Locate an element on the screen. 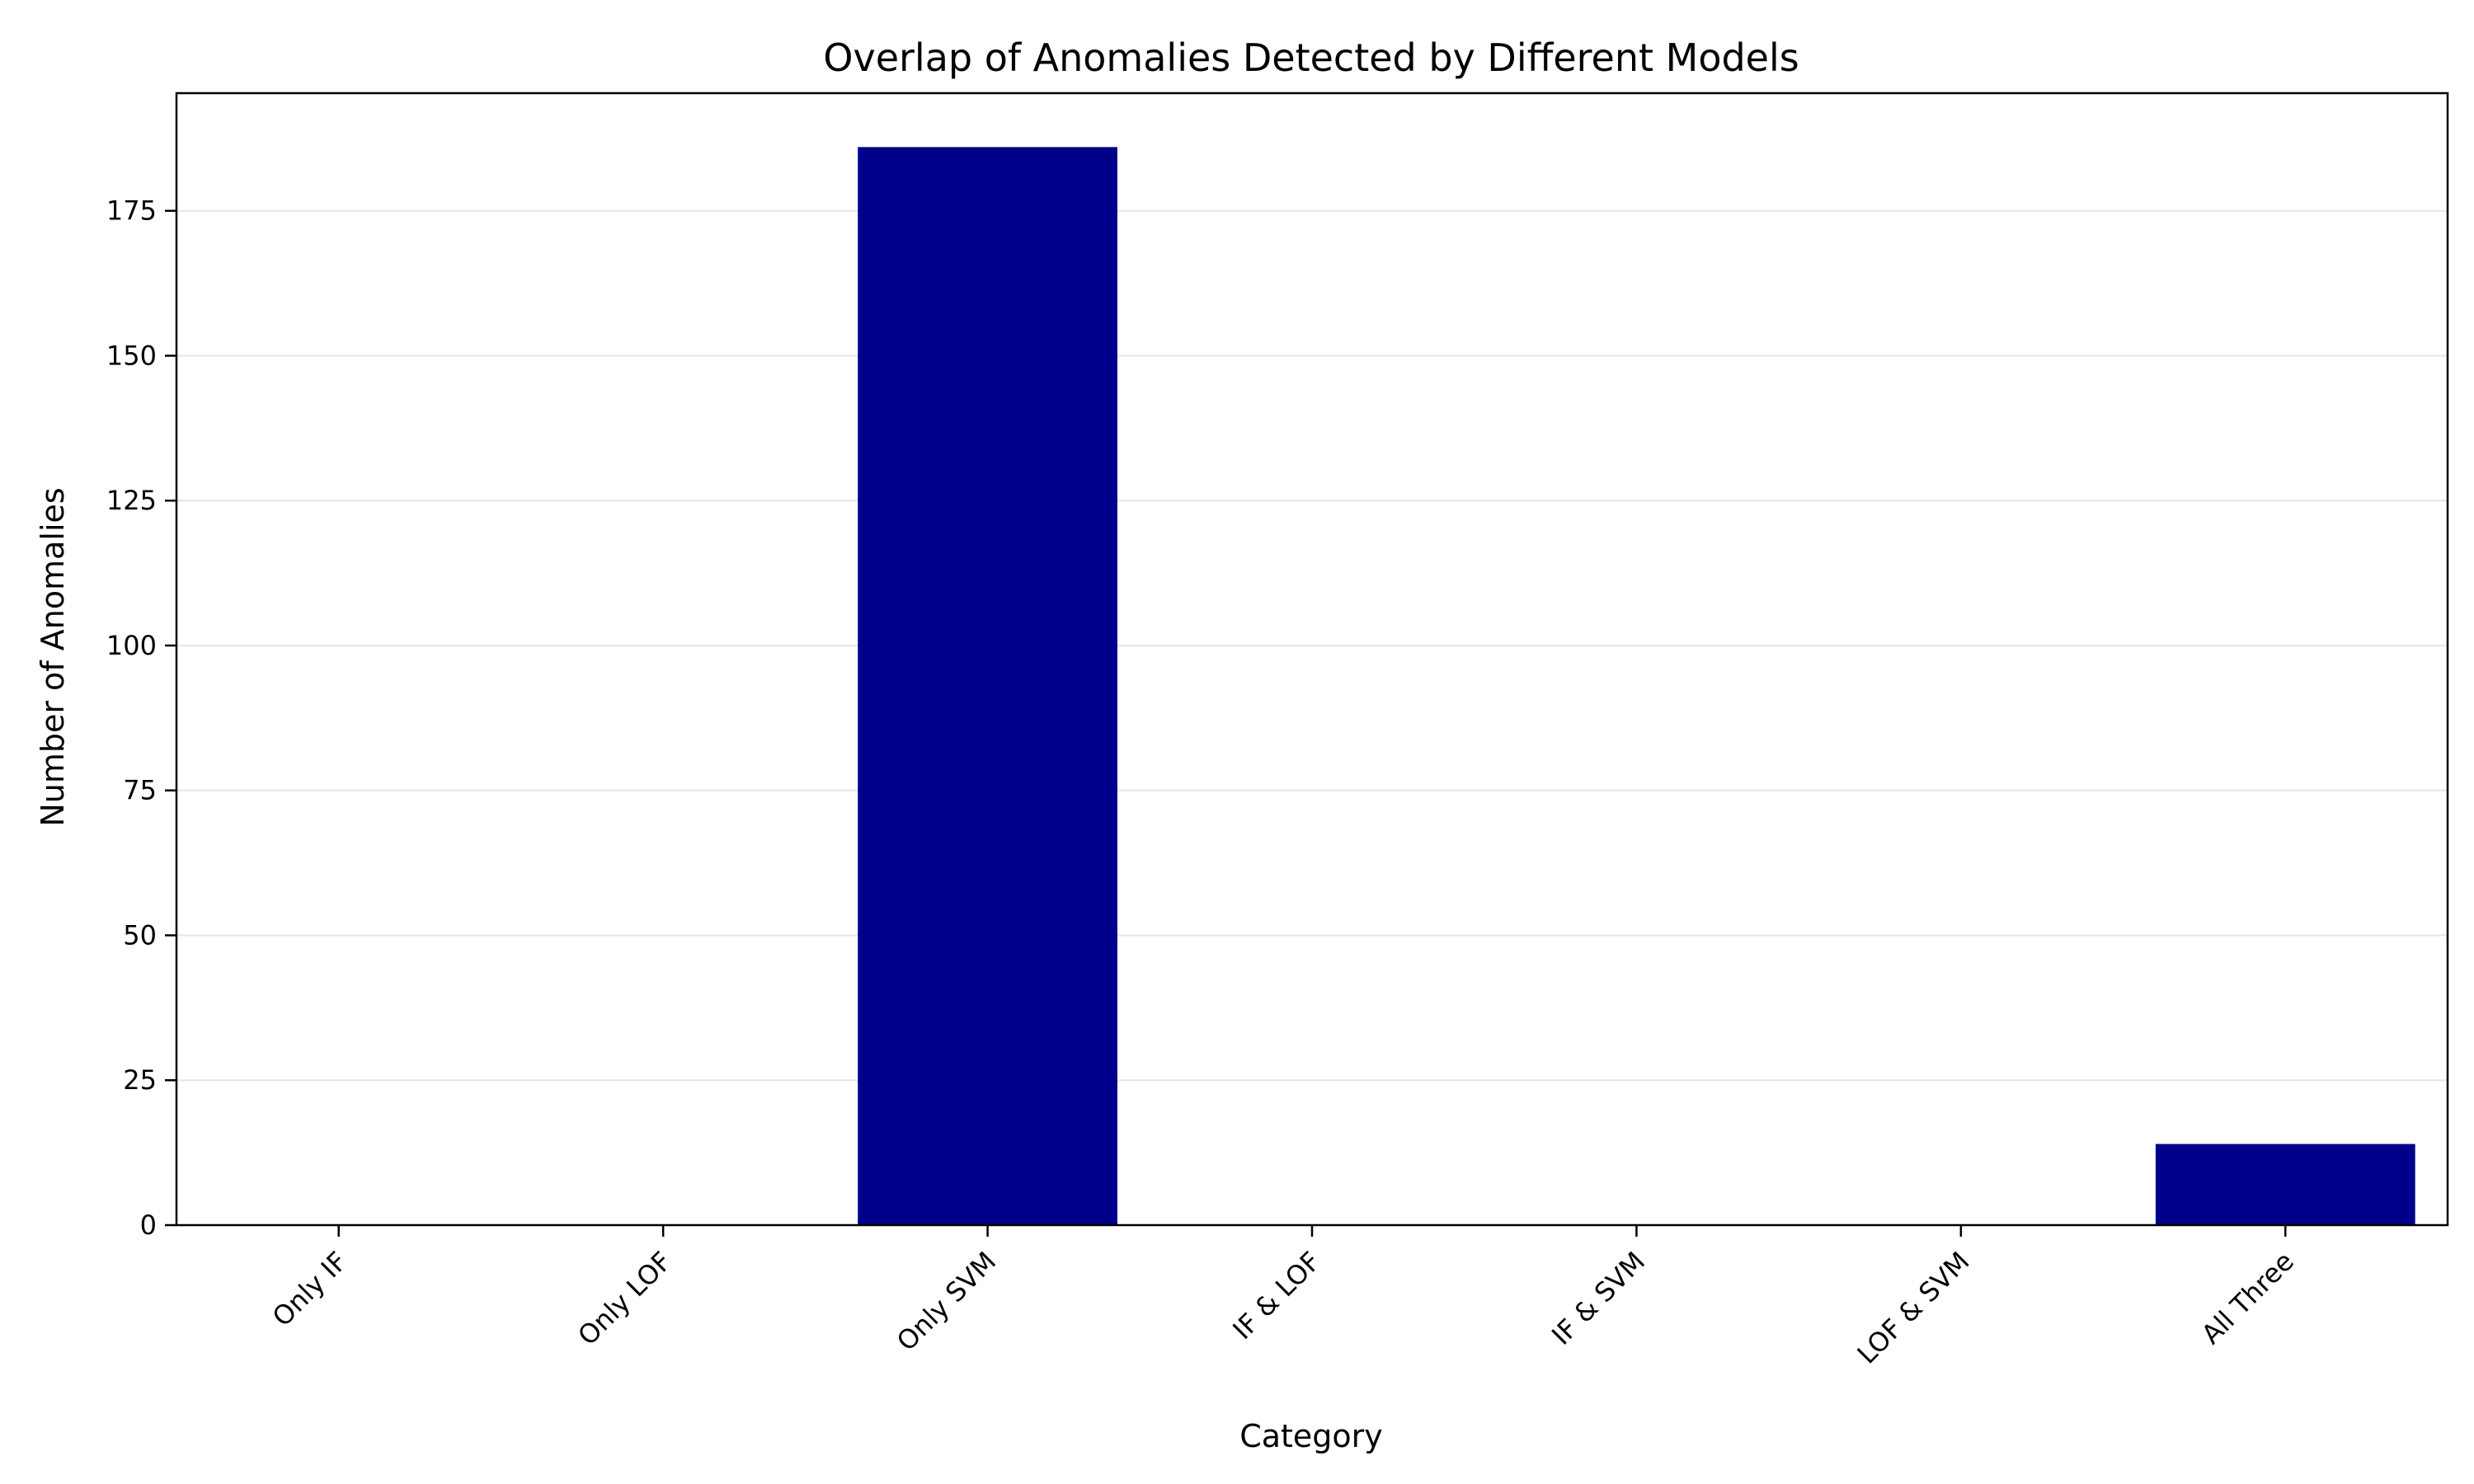 The width and height of the screenshot is (2474, 1484). y-tick-label: 75 is located at coordinates (140, 790).